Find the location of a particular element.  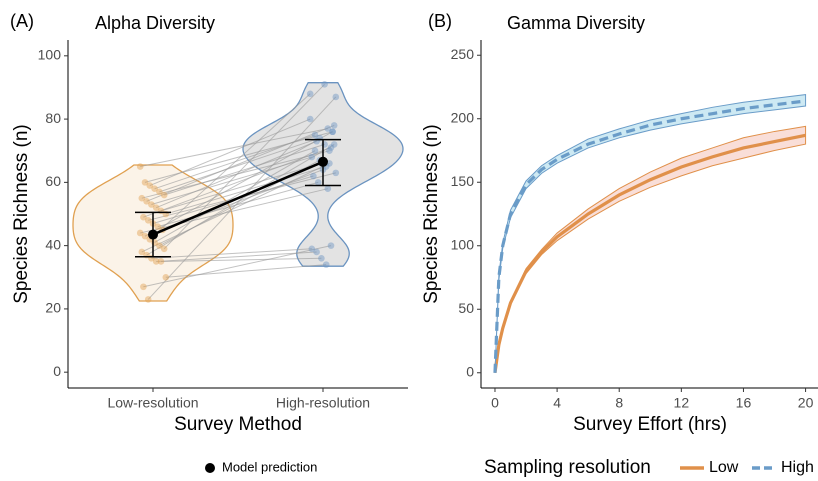

x-tick-label: High-resolution is located at coordinates (323, 403).